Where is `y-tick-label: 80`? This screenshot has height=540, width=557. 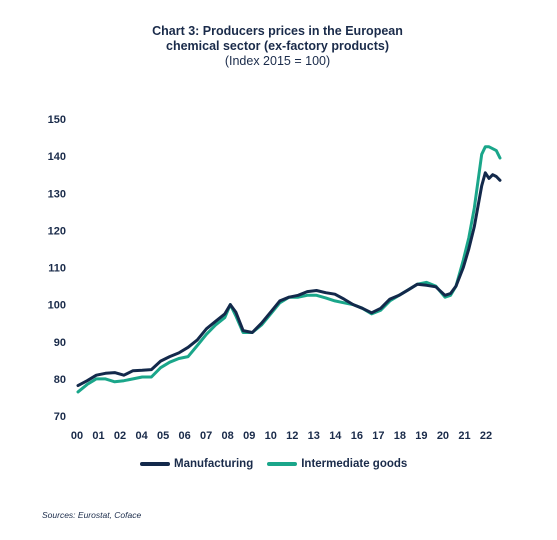 y-tick-label: 80 is located at coordinates (60, 380).